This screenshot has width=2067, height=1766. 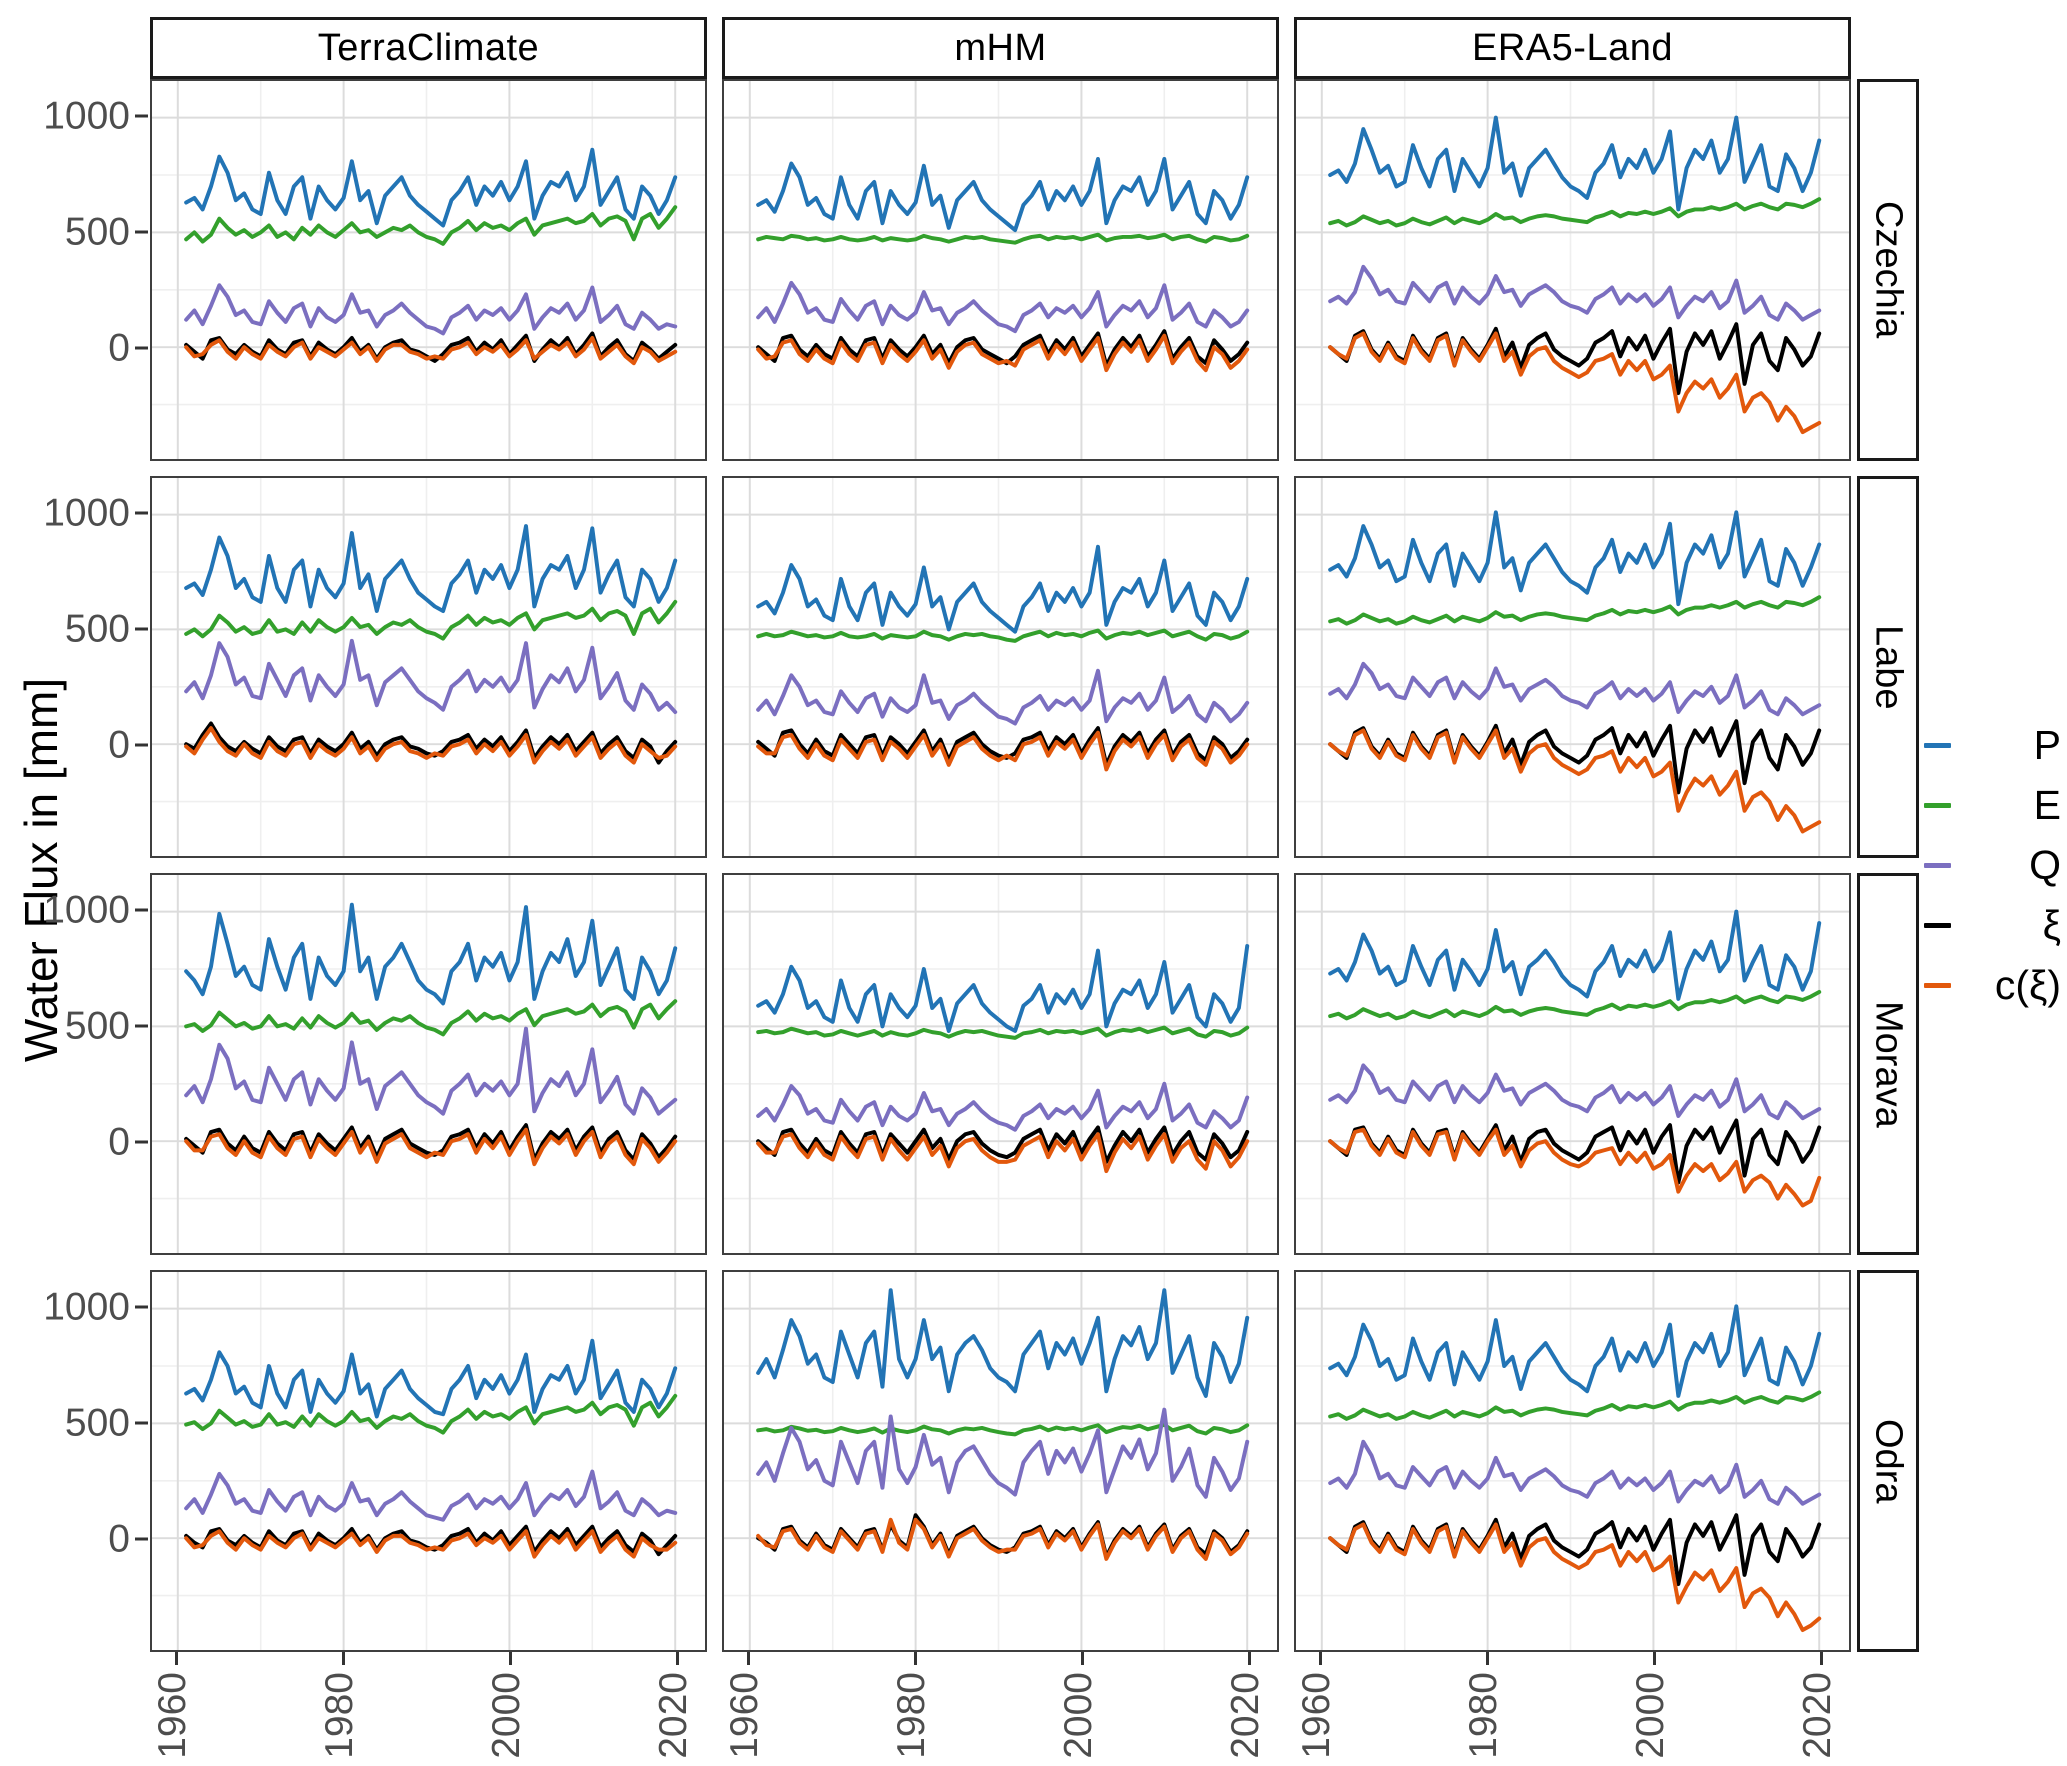 I want to click on facet-column-header-era5-land: ERA5-Land, so click(x=1572, y=48).